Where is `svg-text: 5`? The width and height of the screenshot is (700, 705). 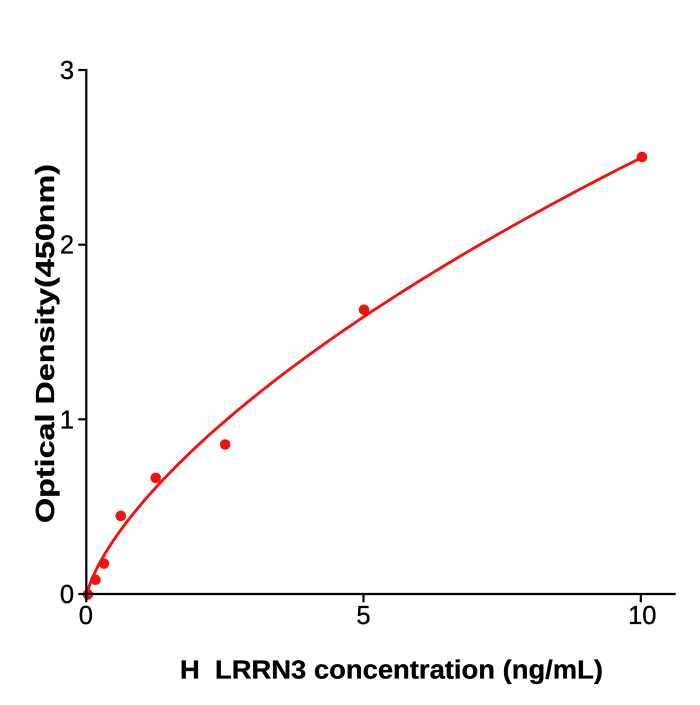 svg-text: 5 is located at coordinates (363, 616).